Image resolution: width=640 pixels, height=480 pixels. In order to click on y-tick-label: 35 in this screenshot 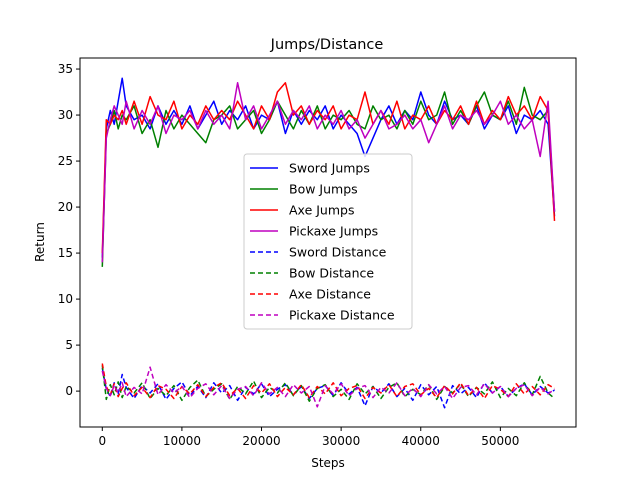, I will do `click(65, 69)`.